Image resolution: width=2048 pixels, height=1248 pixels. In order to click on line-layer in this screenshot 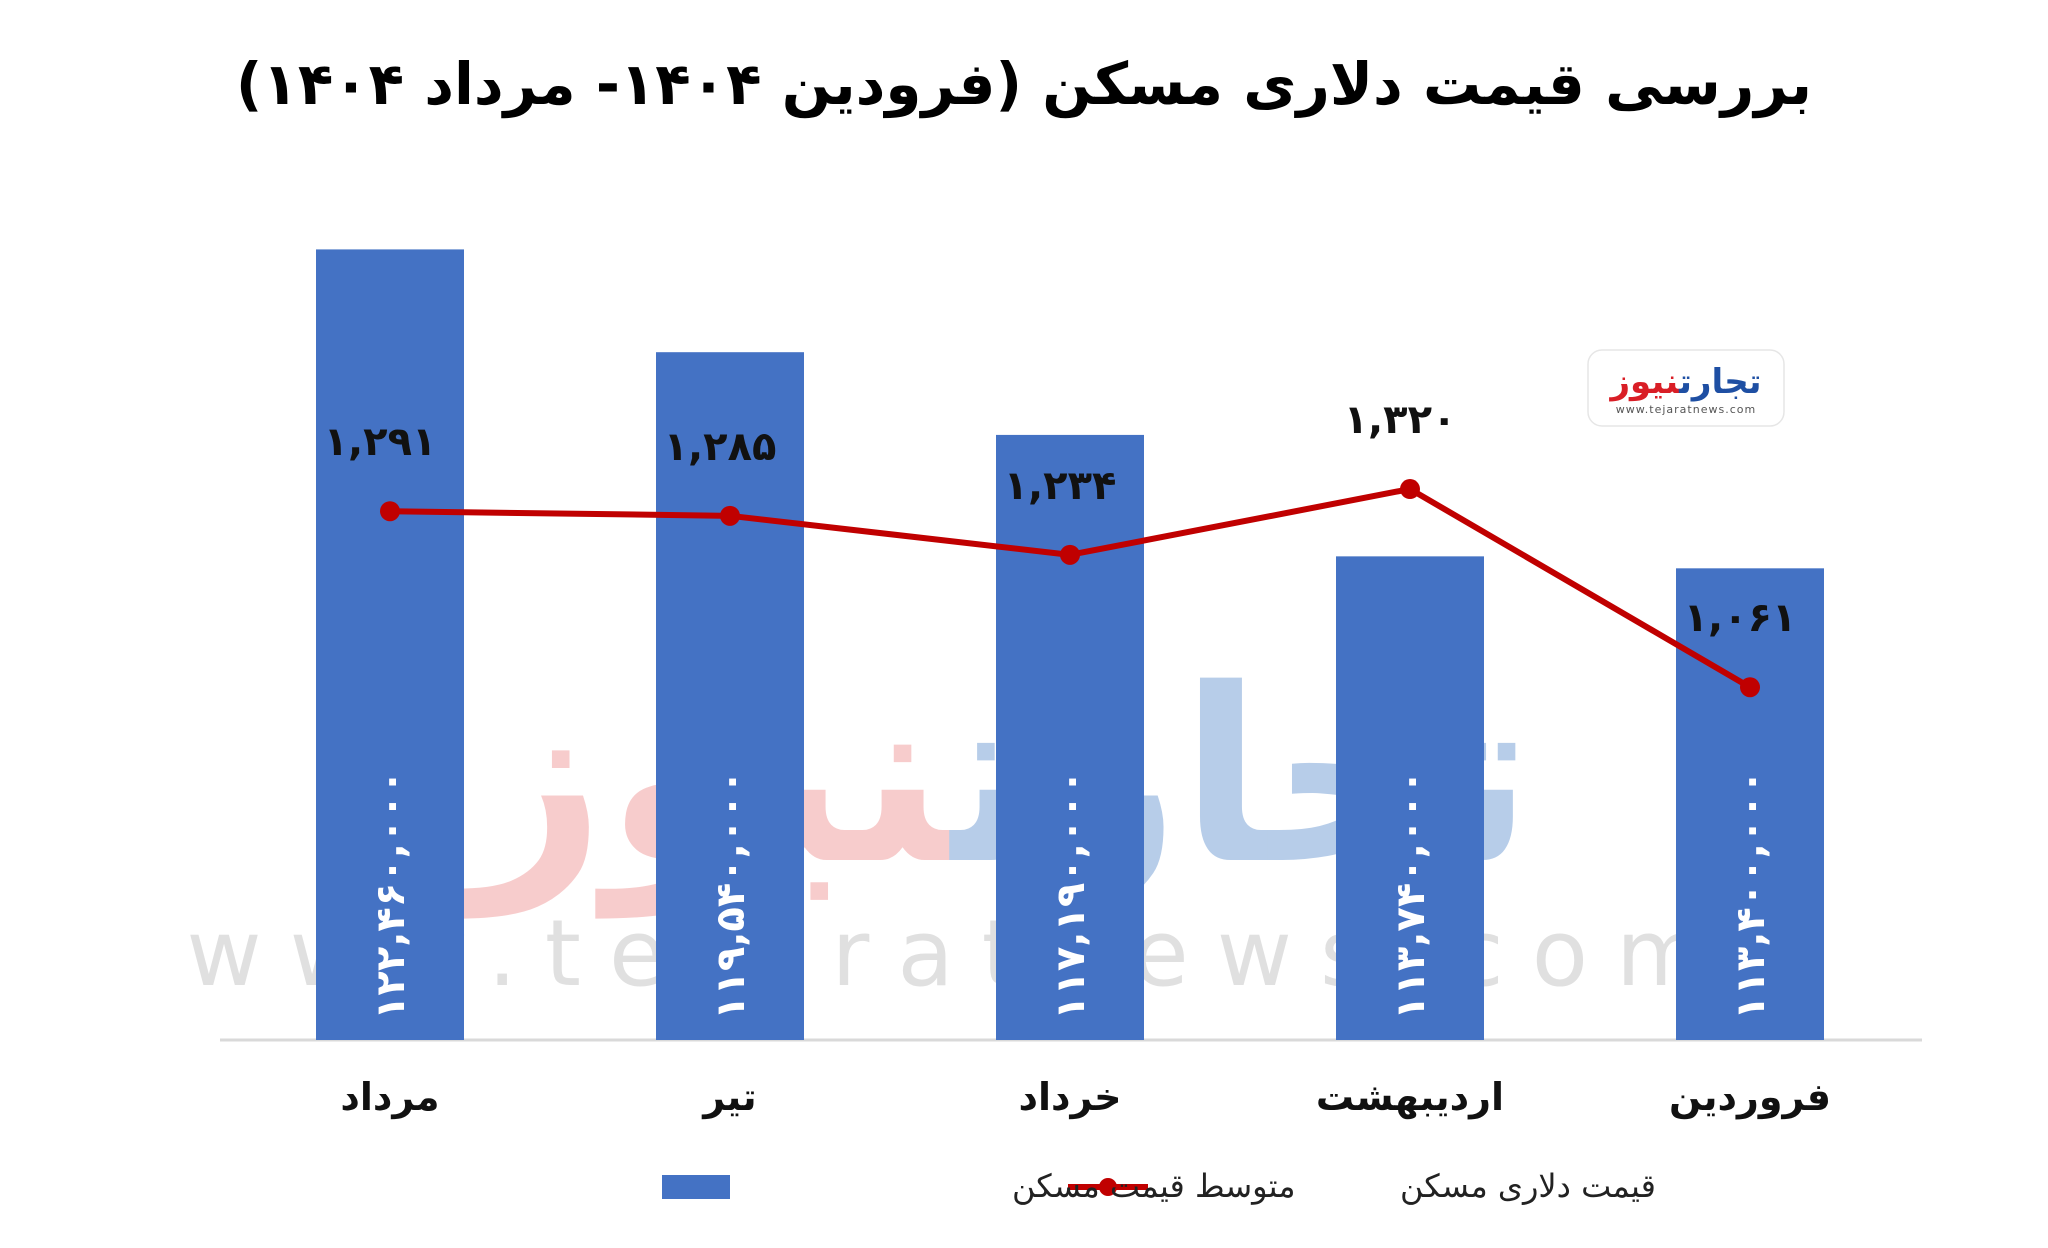, I will do `click(1070, 588)`.